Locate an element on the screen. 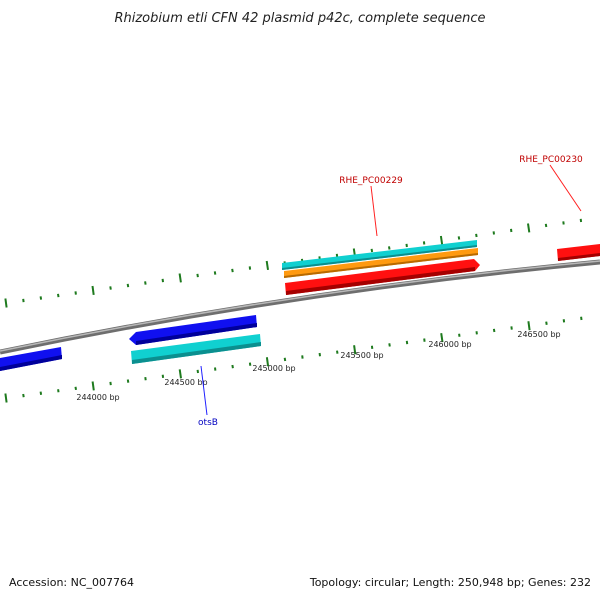  accession-text: Accession: NC_007764 is located at coordinates (71, 582).